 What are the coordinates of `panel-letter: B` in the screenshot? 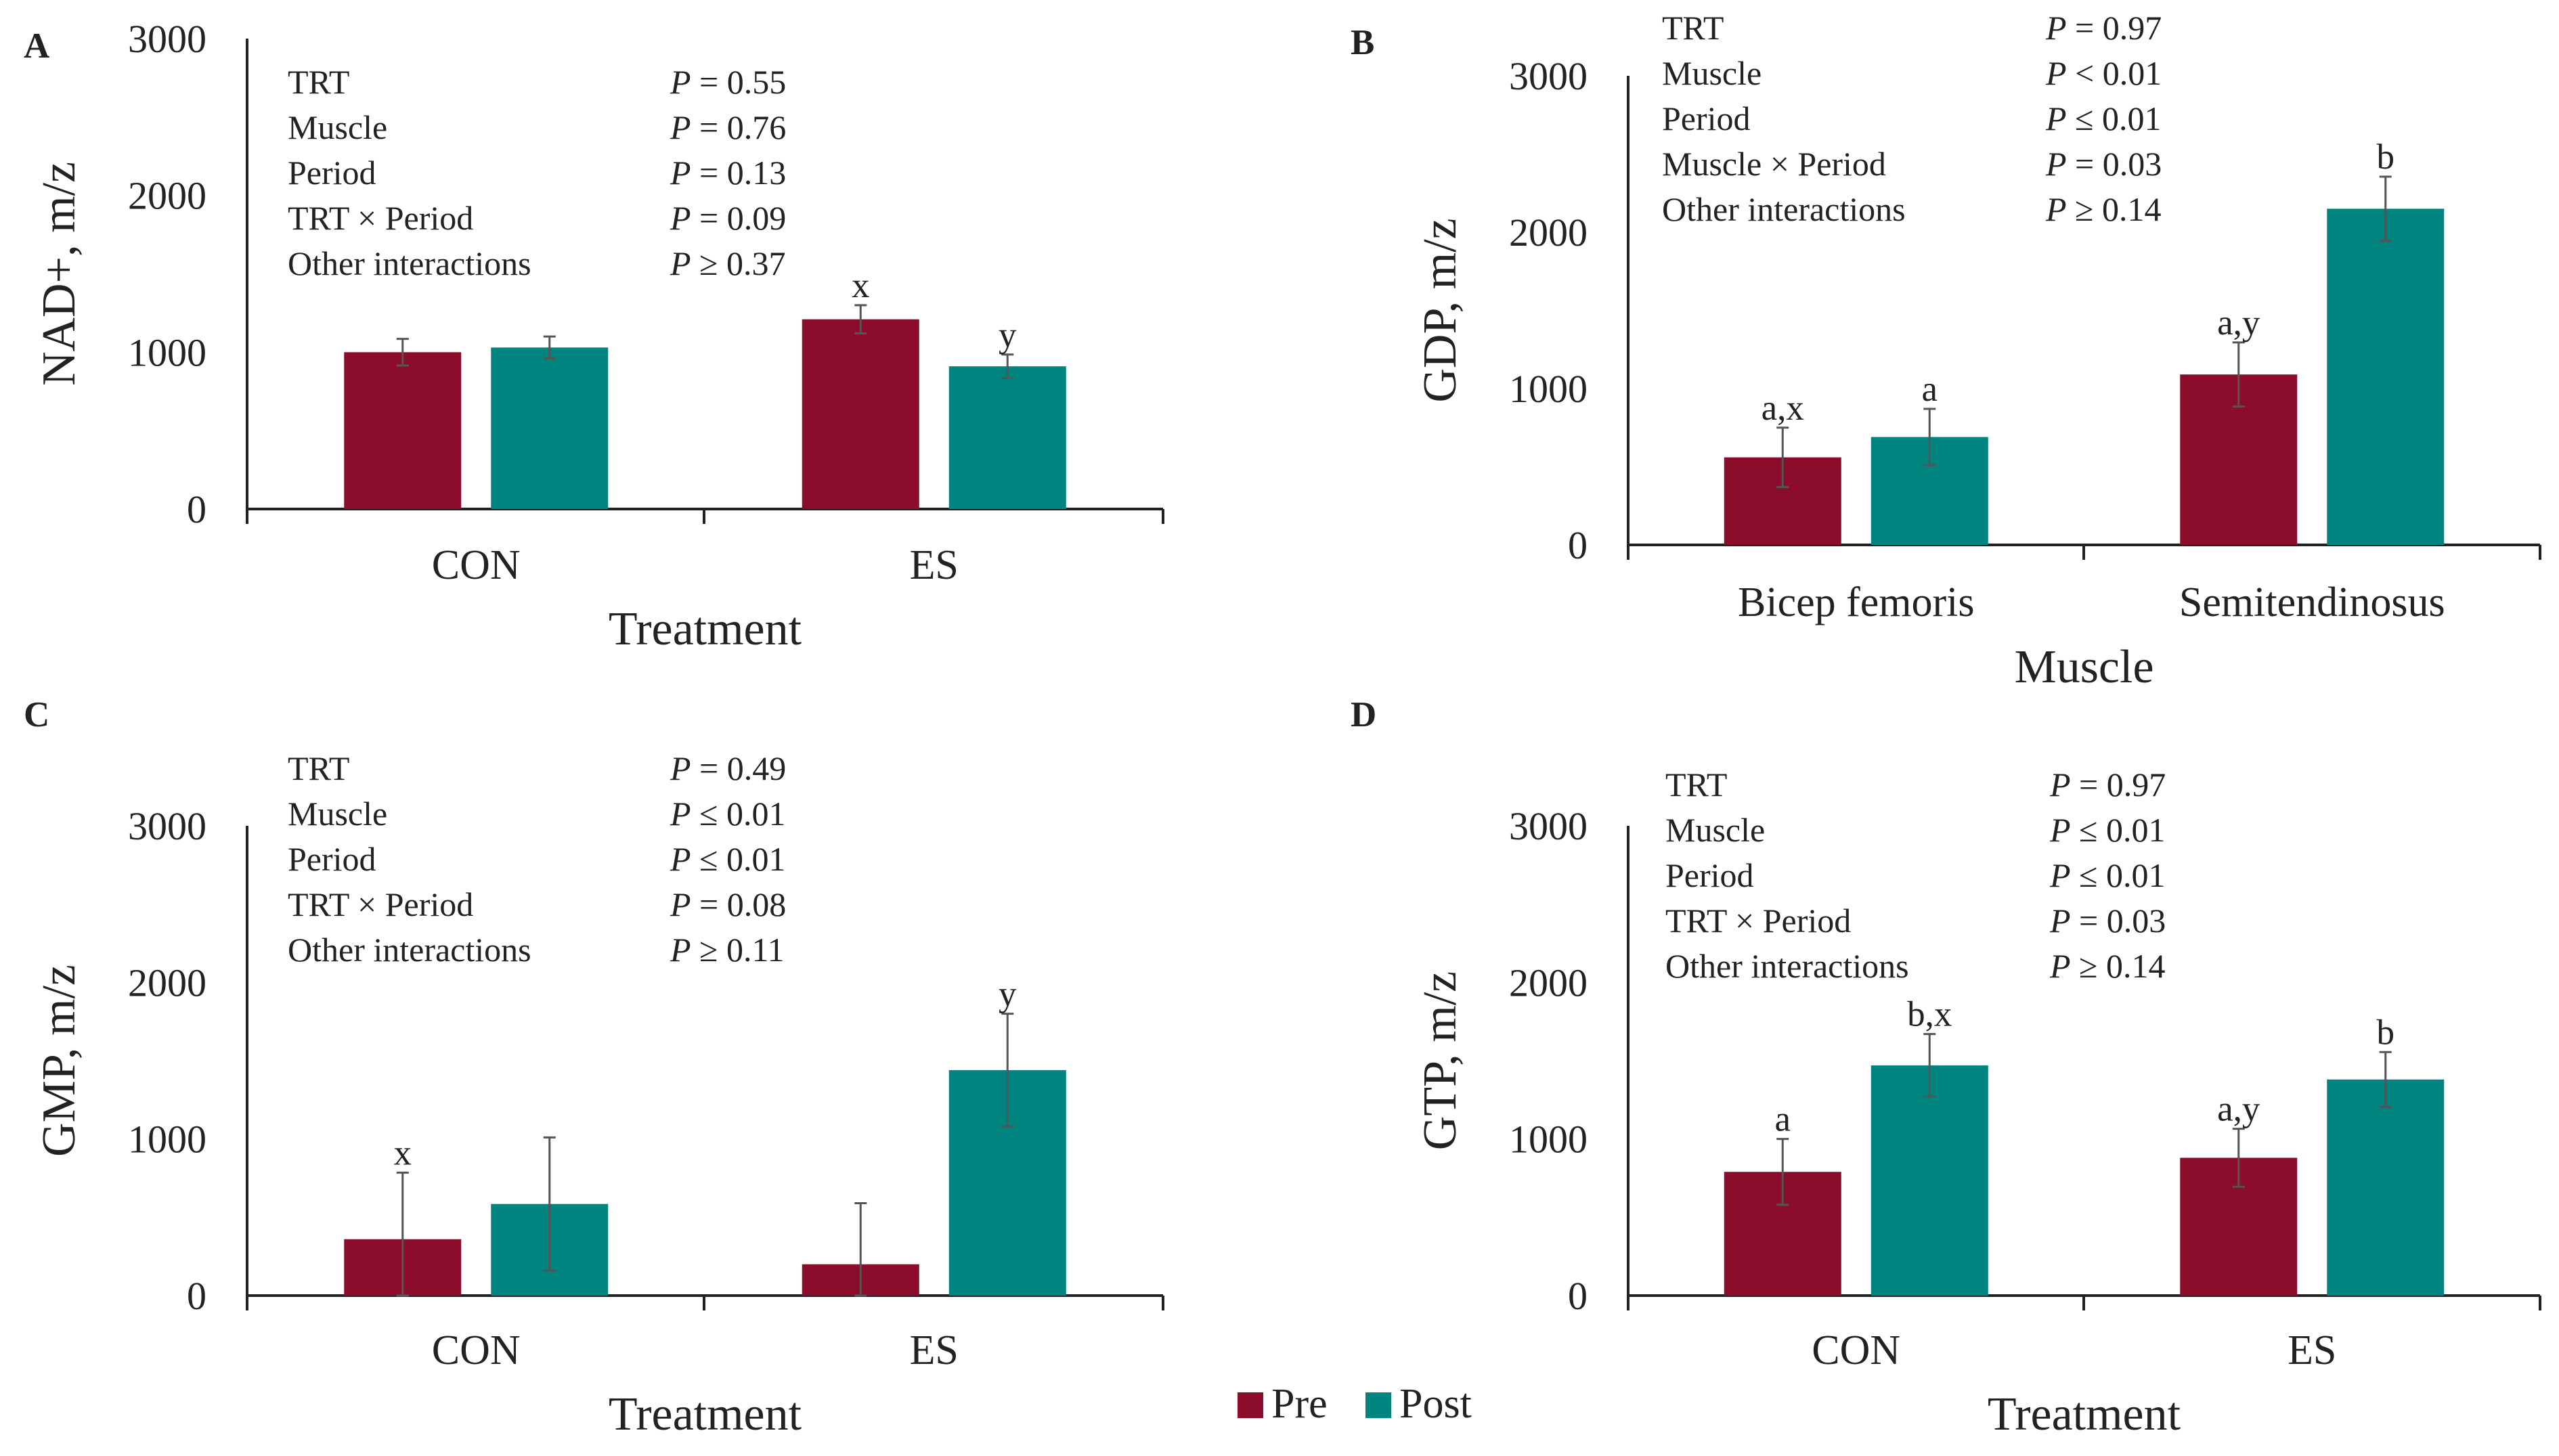 It's located at (1363, 42).